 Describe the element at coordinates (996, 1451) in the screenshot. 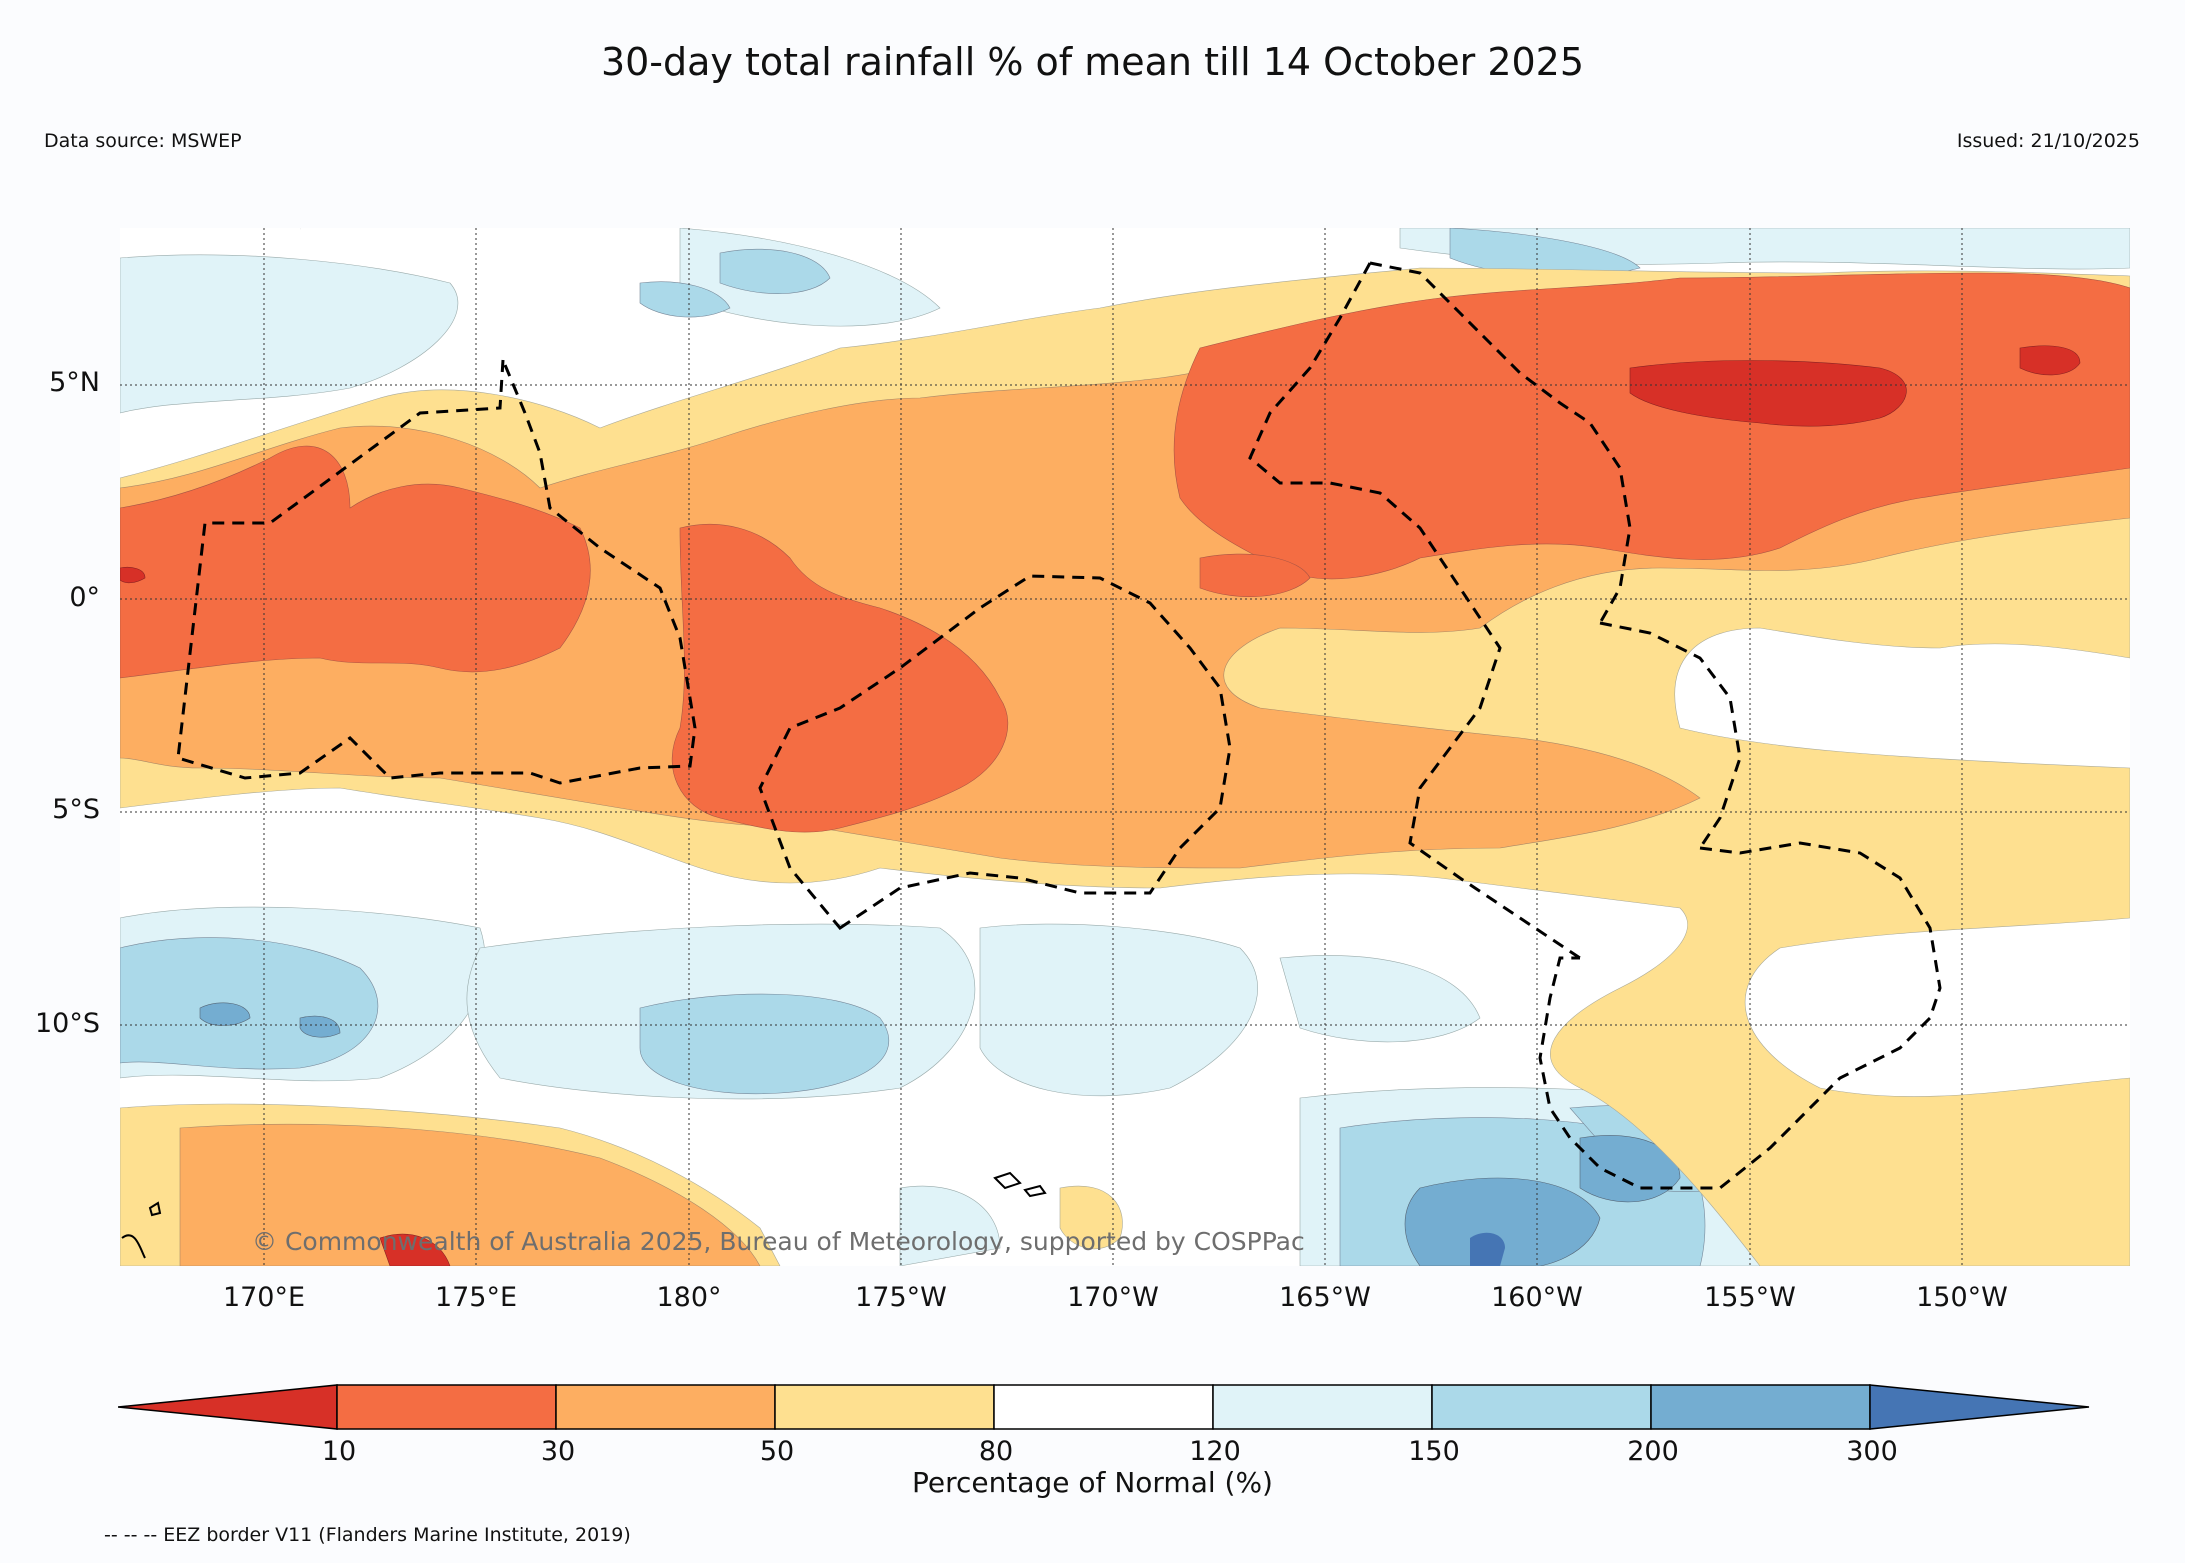

I see `colorbar-tick-80: 80` at that location.